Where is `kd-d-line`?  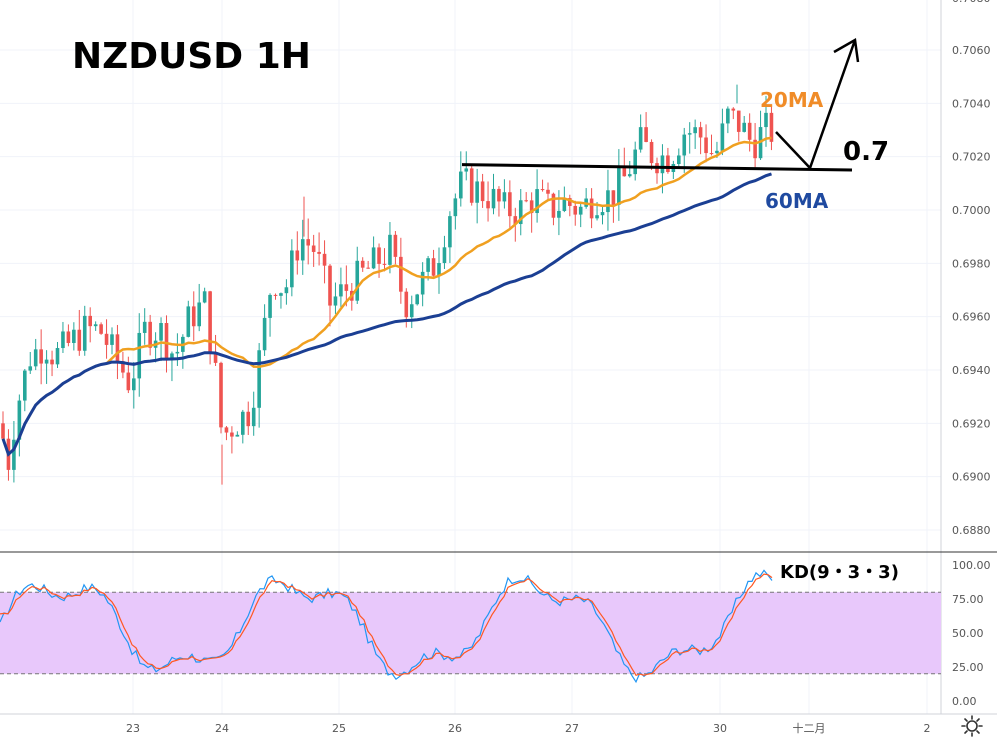 kd-d-line is located at coordinates (386, 625).